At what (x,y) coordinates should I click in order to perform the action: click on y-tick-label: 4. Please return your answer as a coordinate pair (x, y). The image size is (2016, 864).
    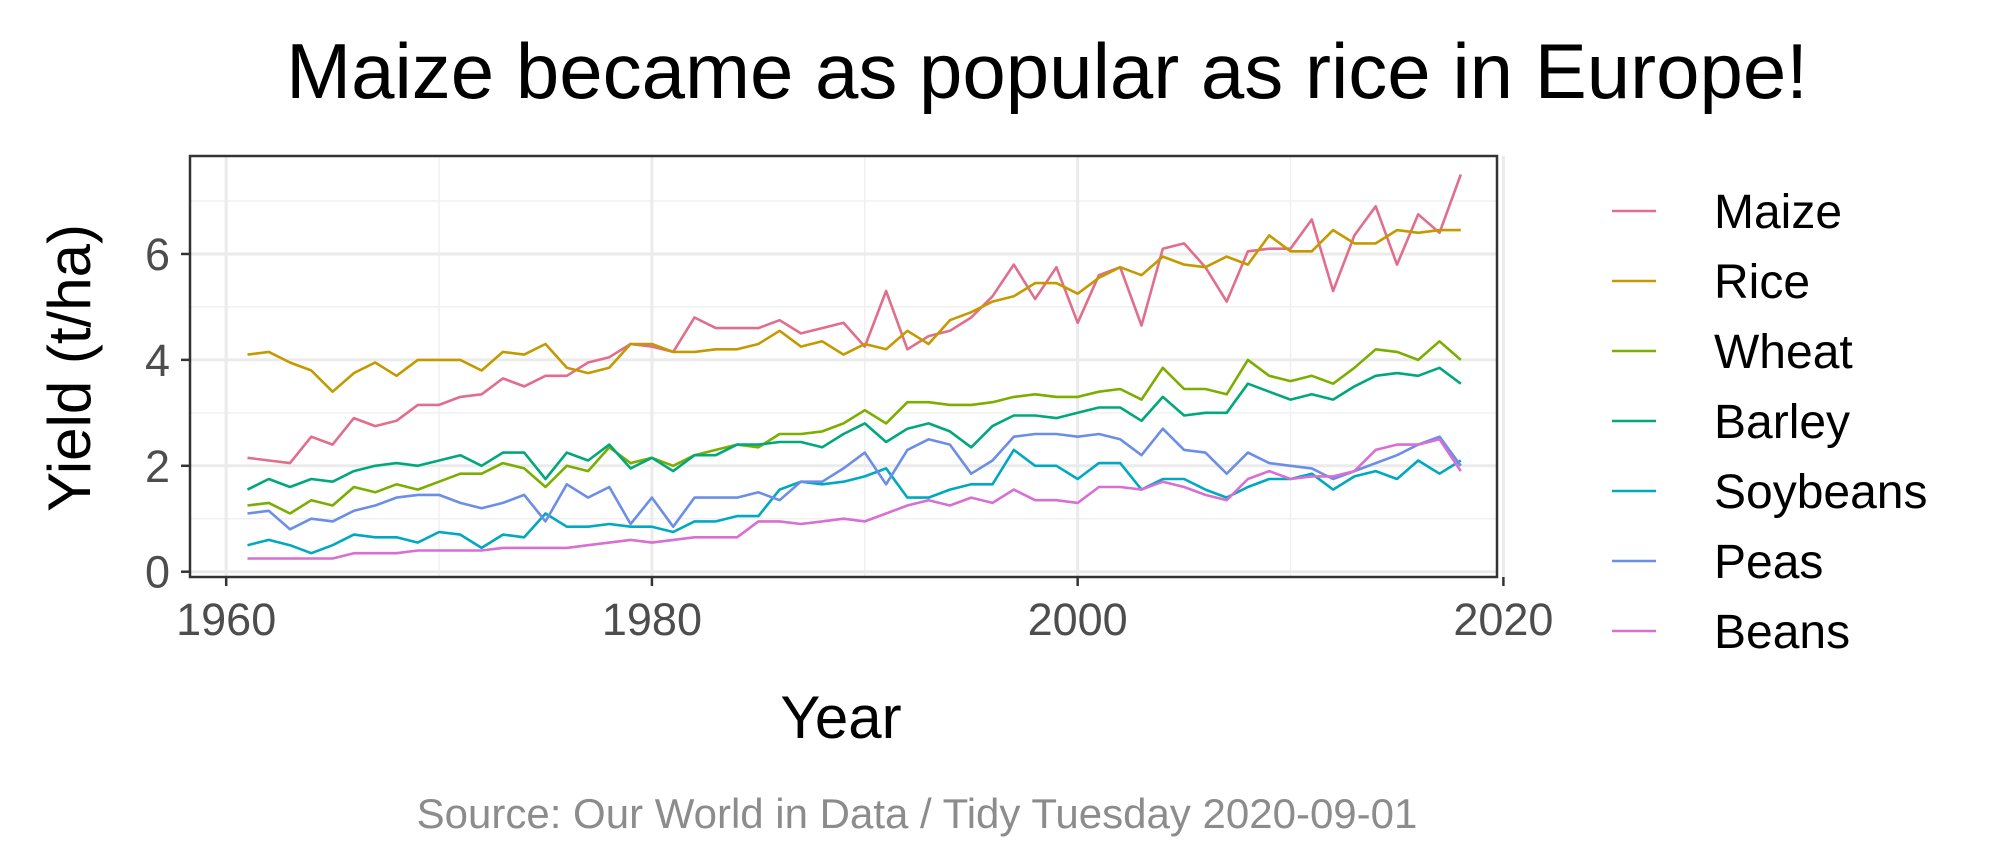
    Looking at the image, I should click on (157, 360).